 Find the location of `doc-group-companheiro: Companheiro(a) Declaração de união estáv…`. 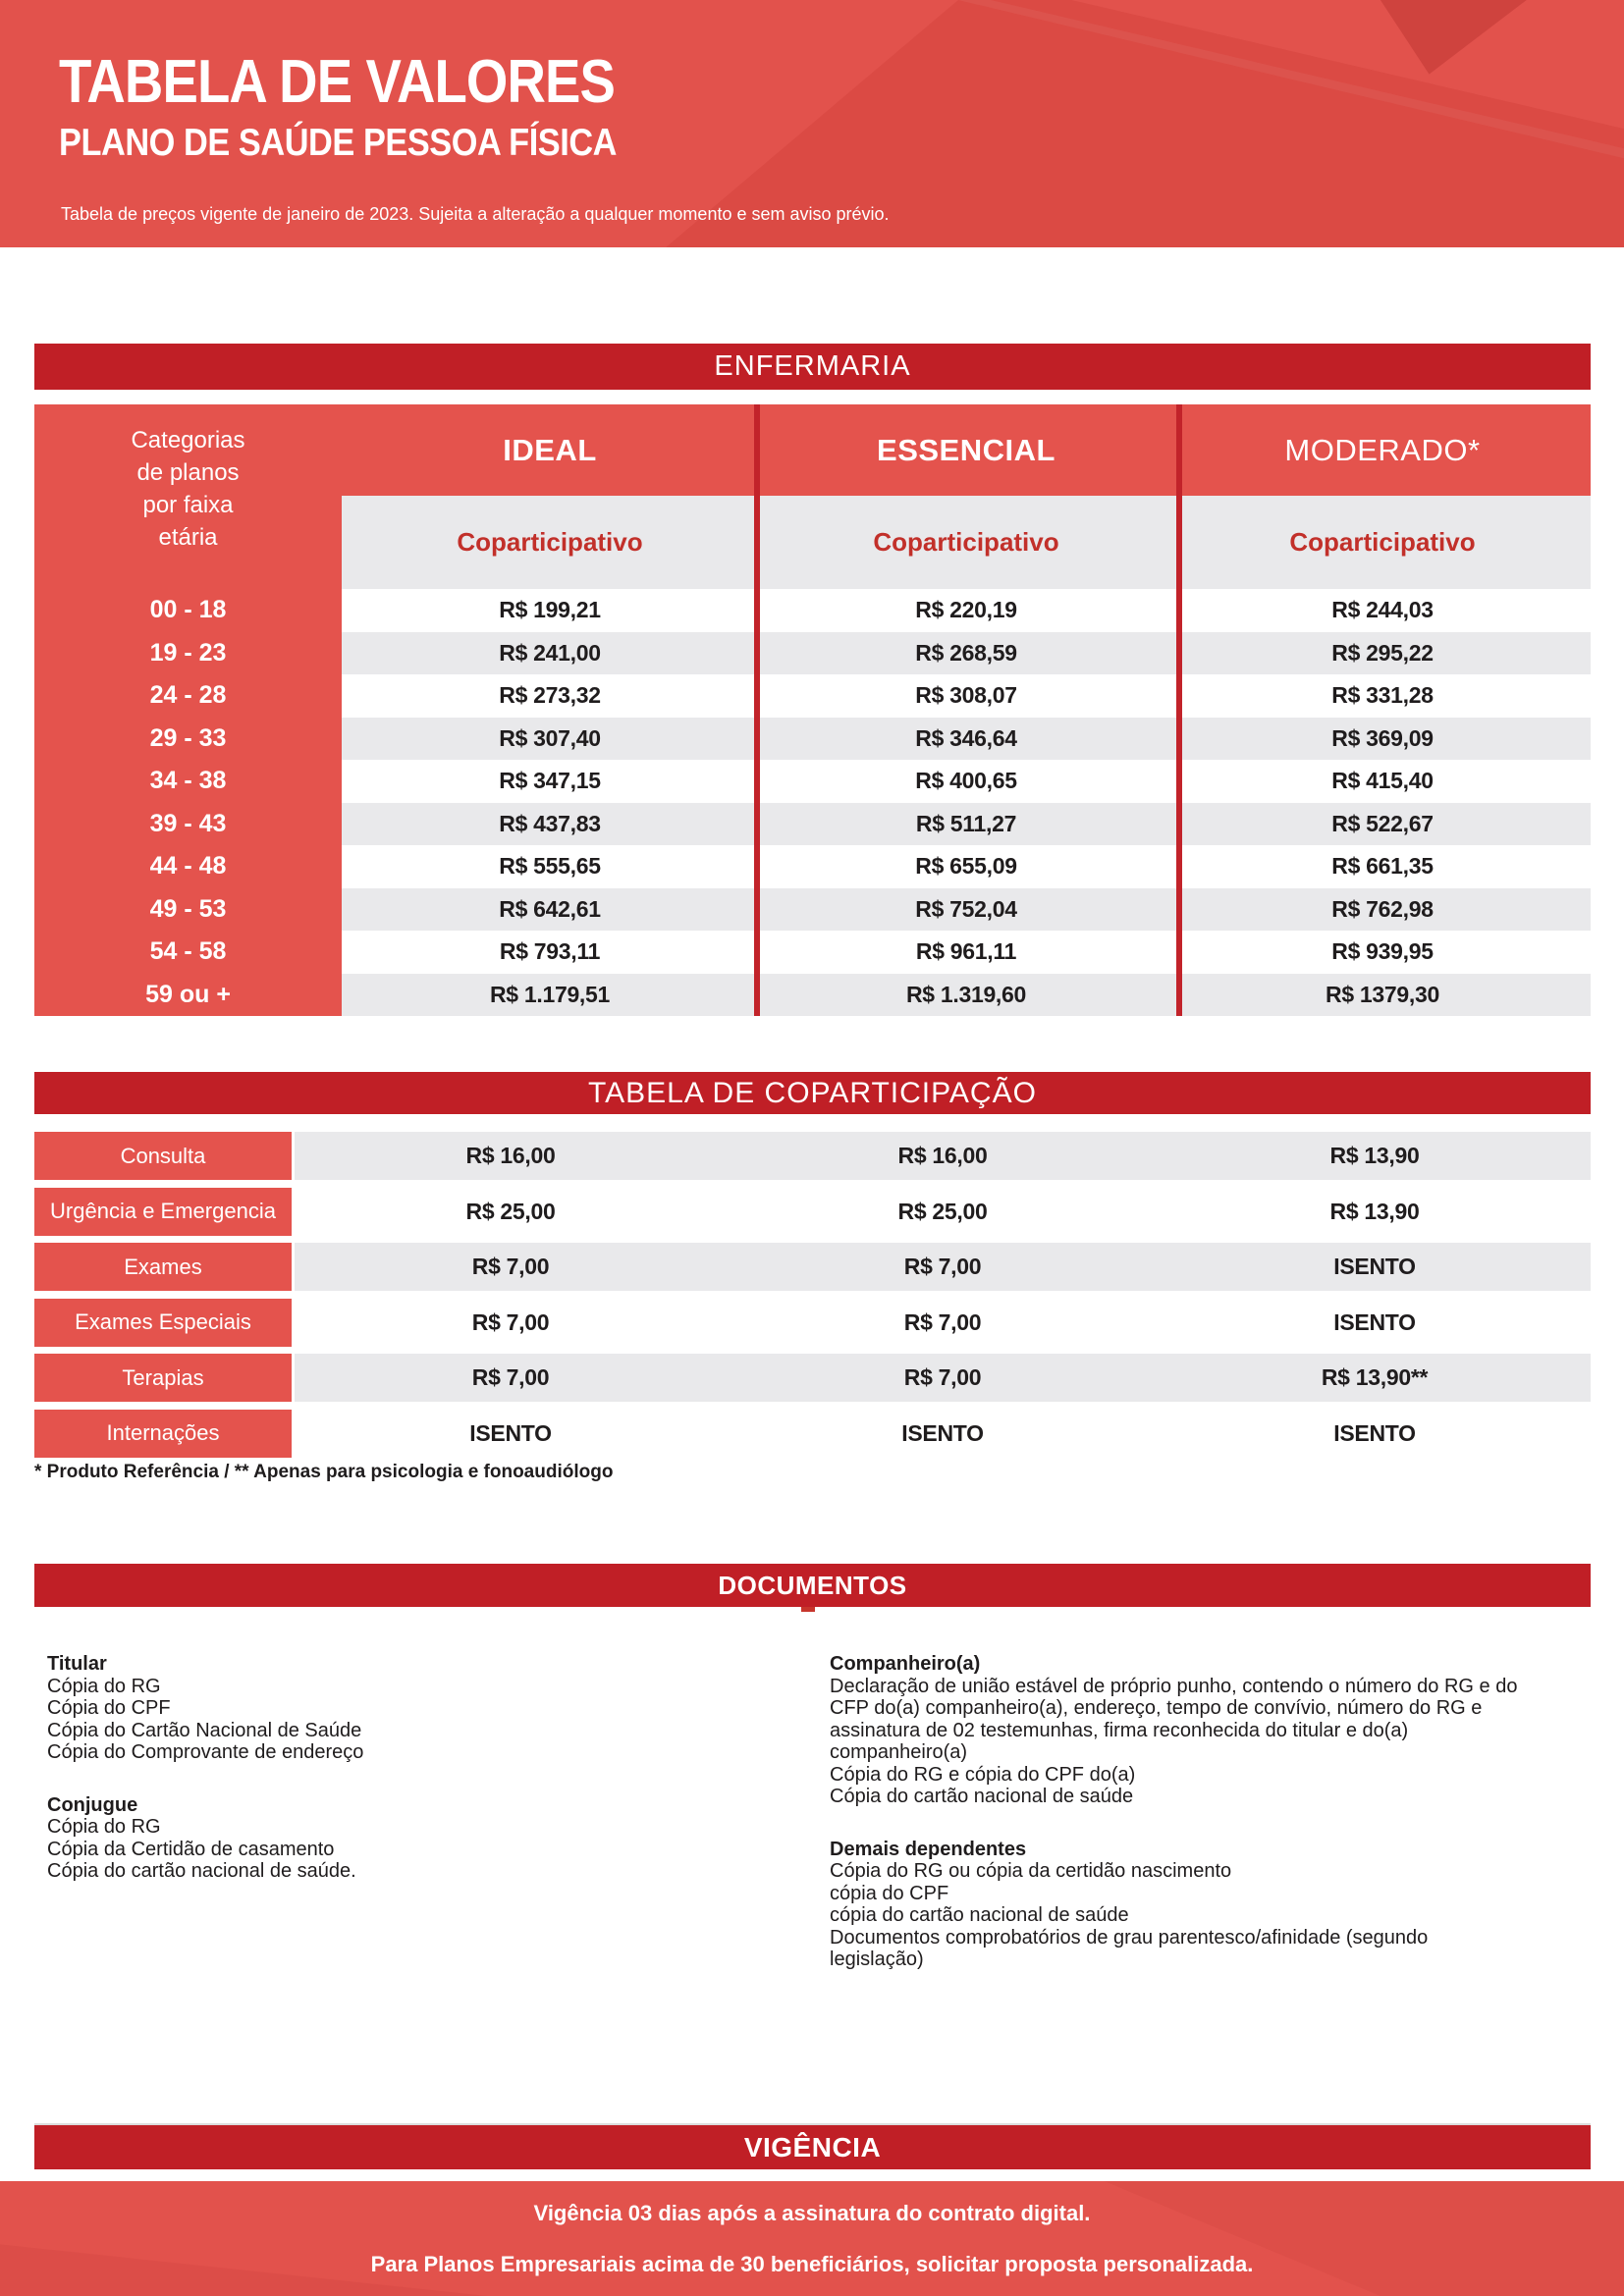

doc-group-companheiro: Companheiro(a) Declaração de união estáv… is located at coordinates (1178, 1730).